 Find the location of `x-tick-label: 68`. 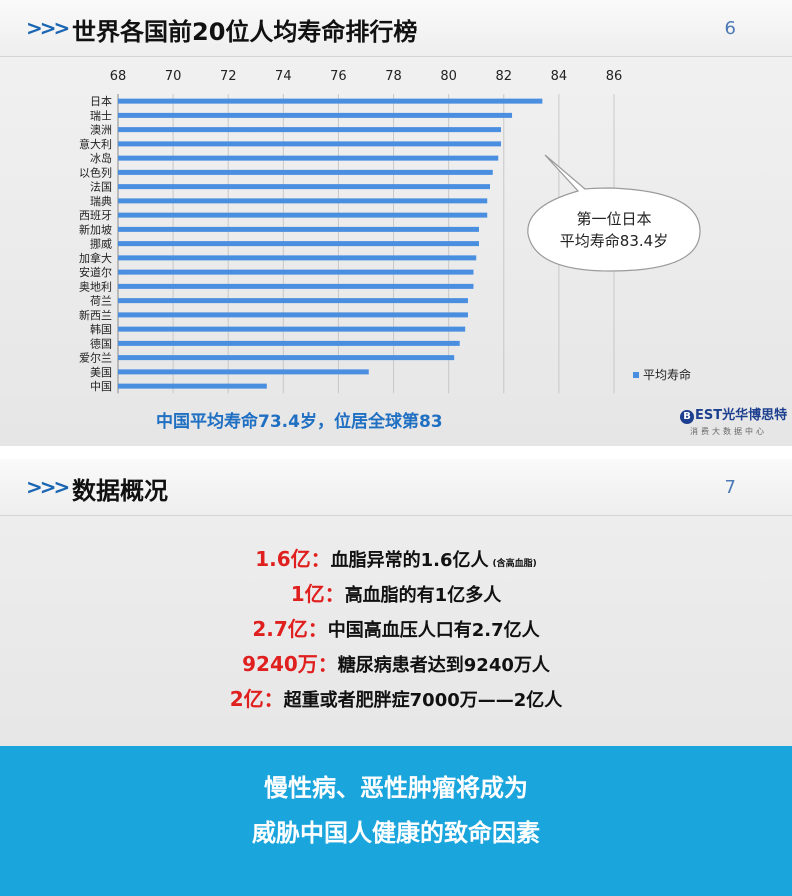

x-tick-label: 68 is located at coordinates (118, 76).